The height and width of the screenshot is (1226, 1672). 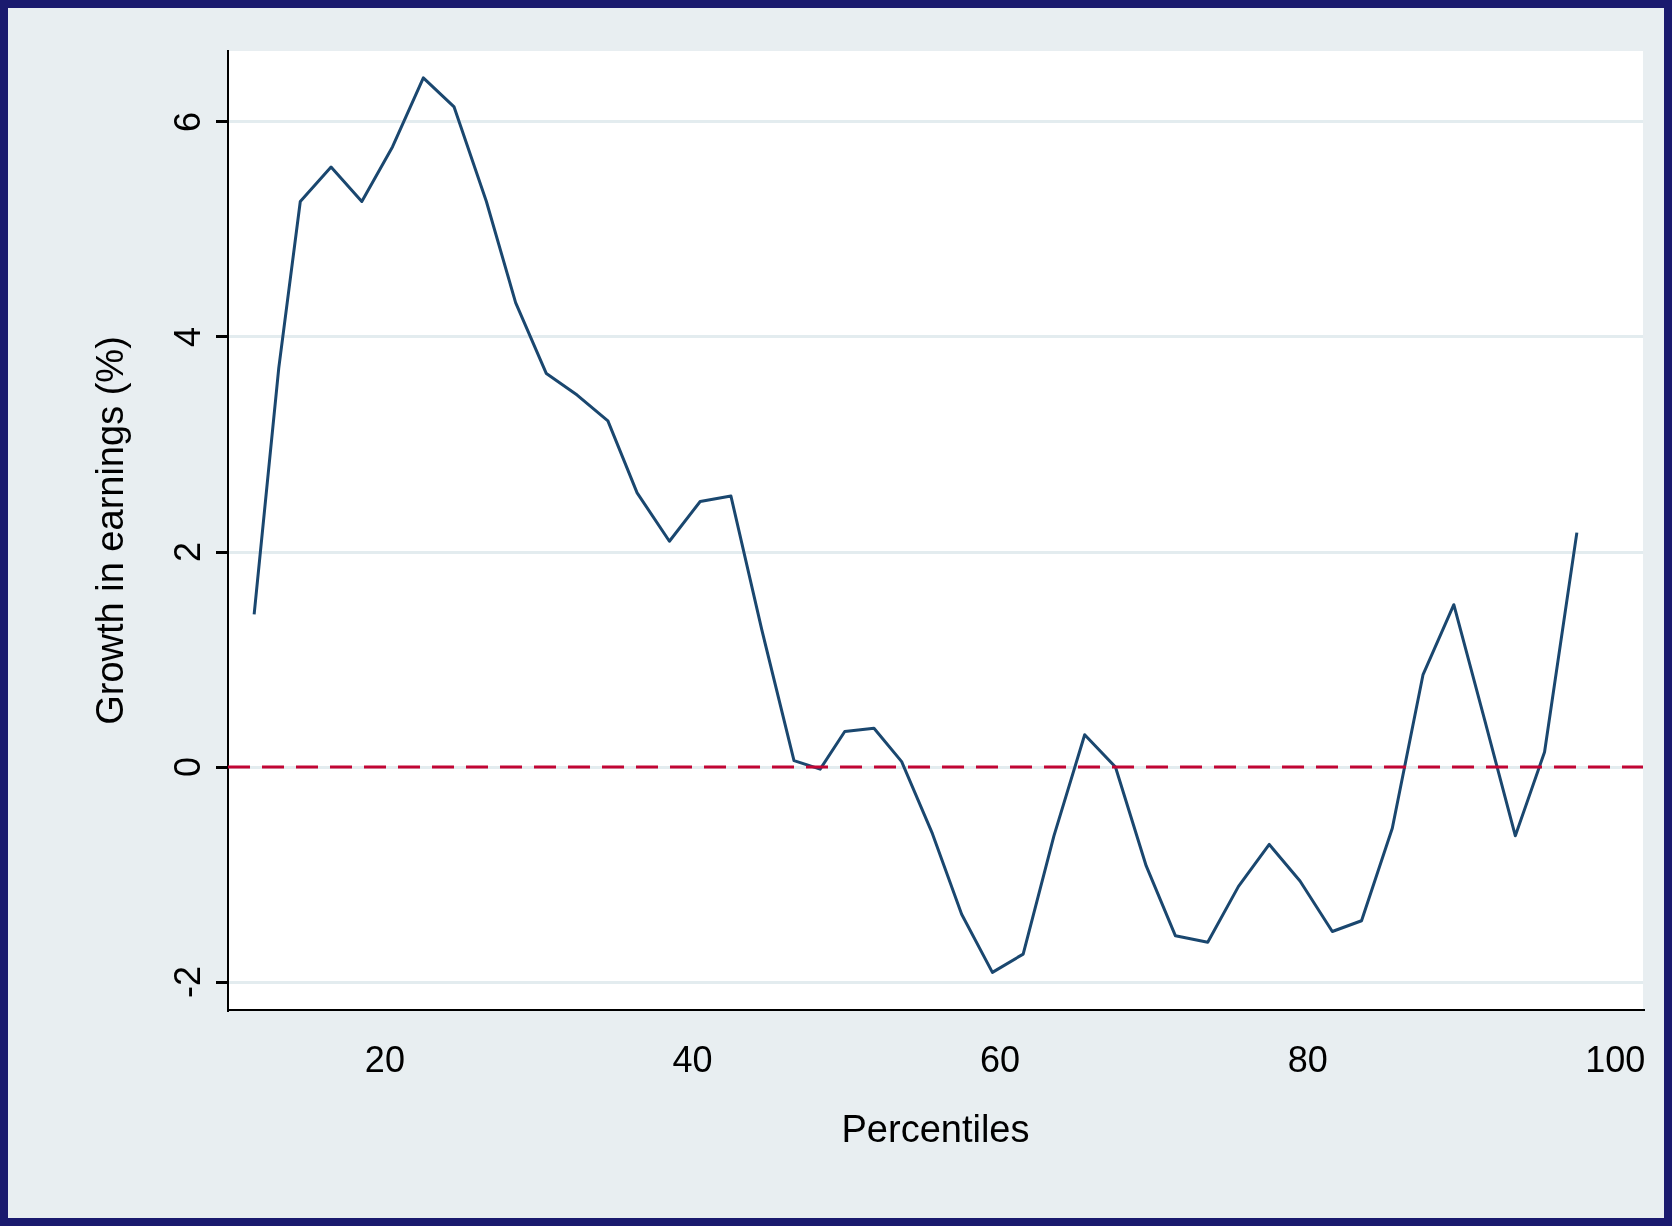 I want to click on y-tick-label: 2, so click(x=187, y=552).